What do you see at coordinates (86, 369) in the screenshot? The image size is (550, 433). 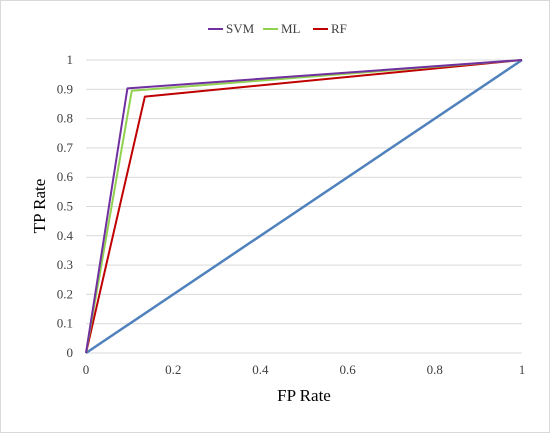 I see `x-tick-label: 0` at bounding box center [86, 369].